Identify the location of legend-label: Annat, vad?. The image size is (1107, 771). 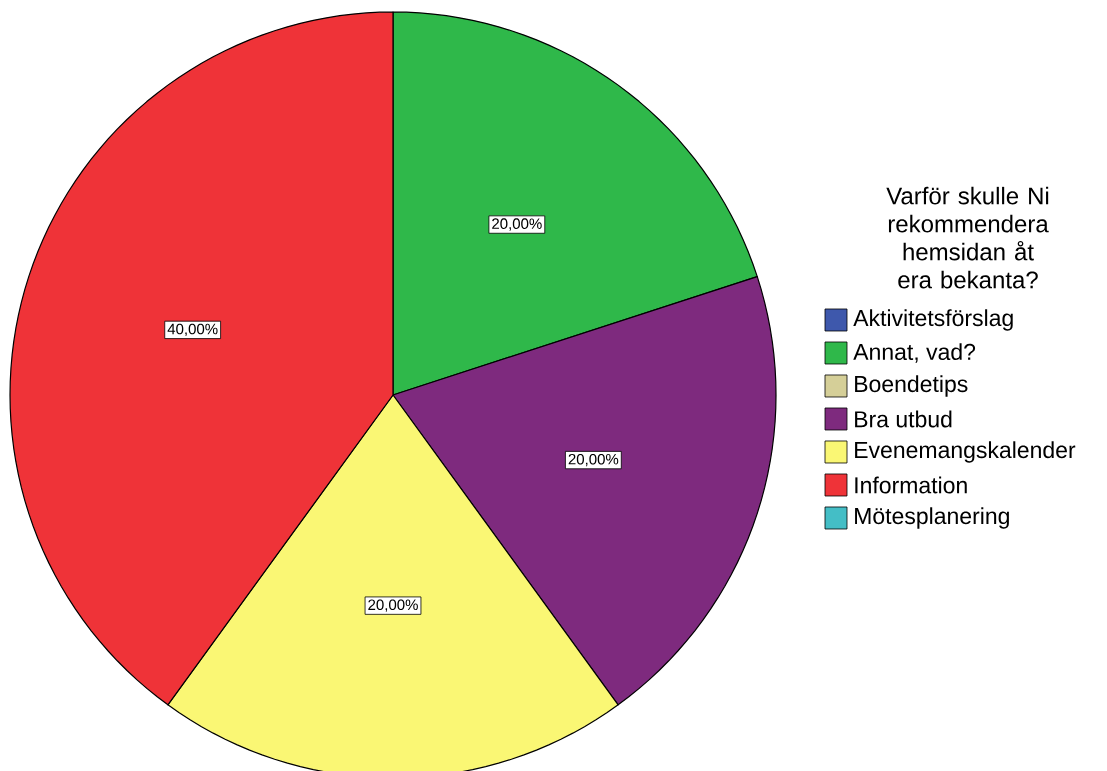
(914, 353).